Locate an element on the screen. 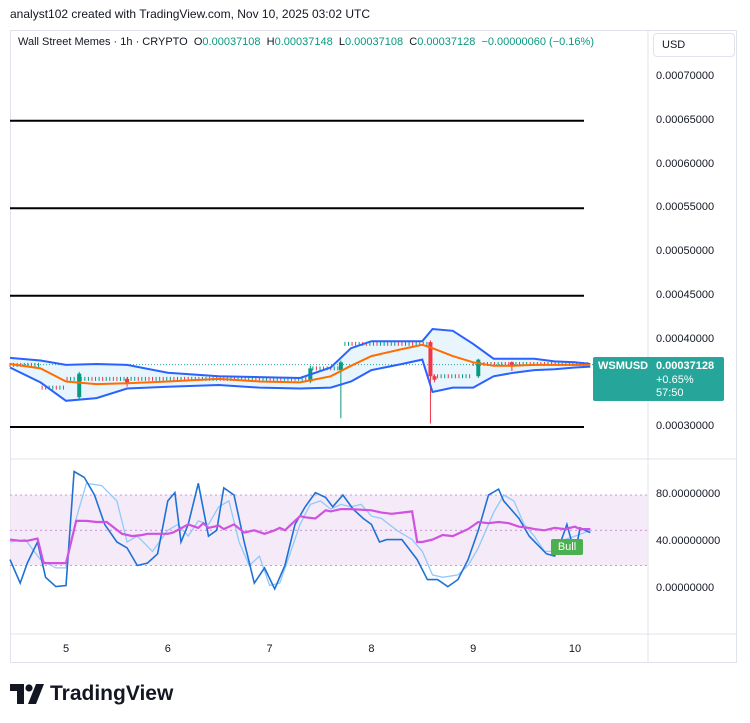  bollinger-upper-line is located at coordinates (300, 353).